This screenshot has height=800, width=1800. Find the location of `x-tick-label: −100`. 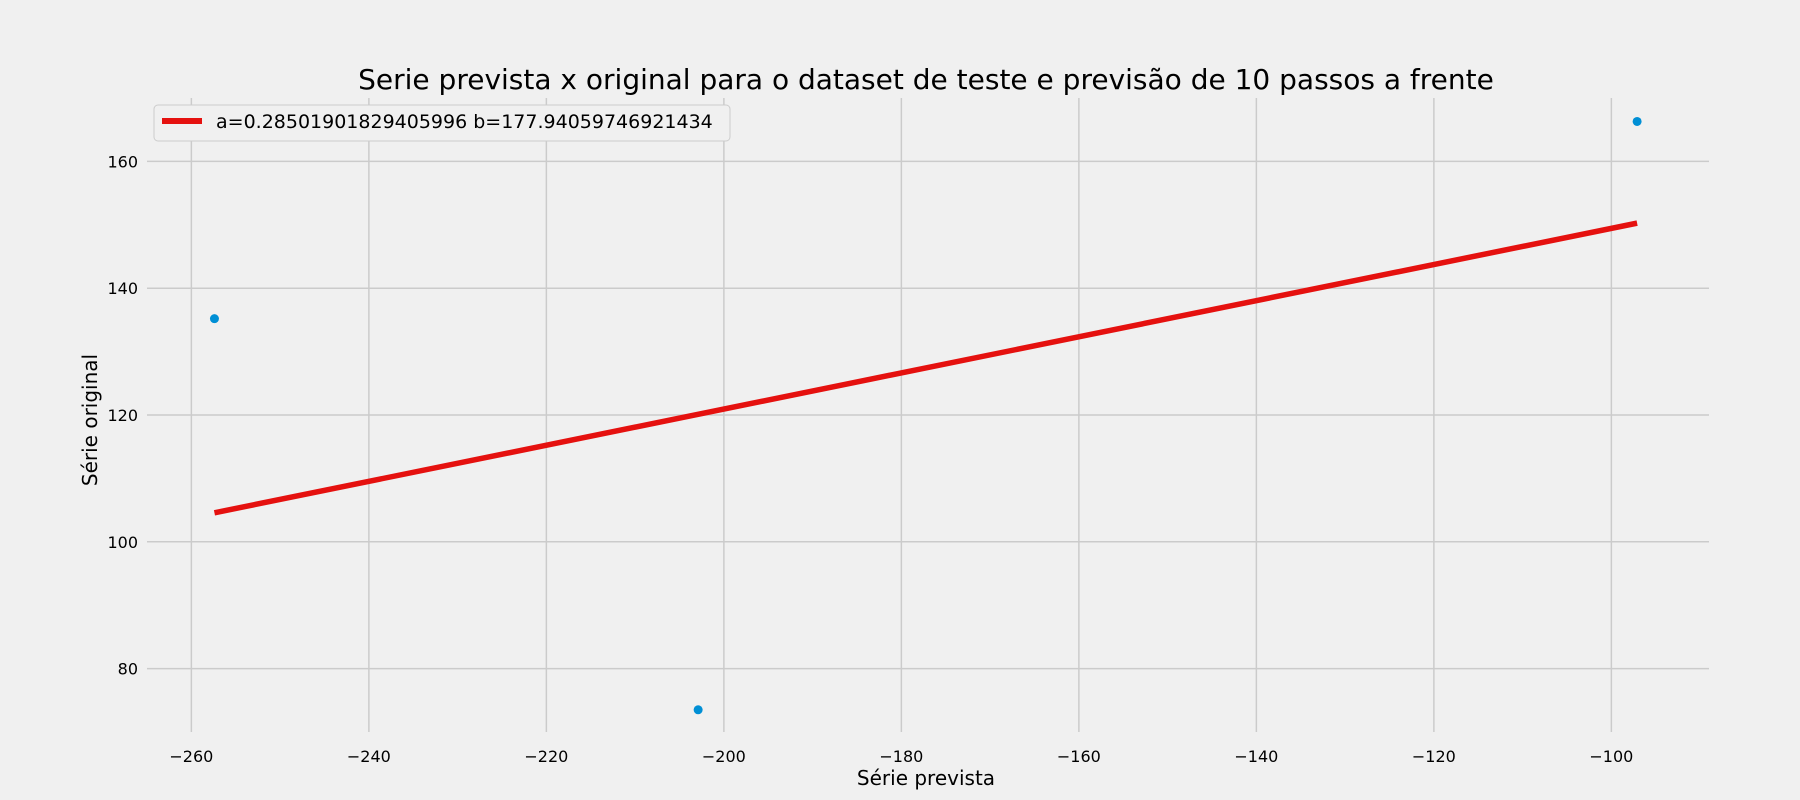

x-tick-label: −100 is located at coordinates (1611, 756).